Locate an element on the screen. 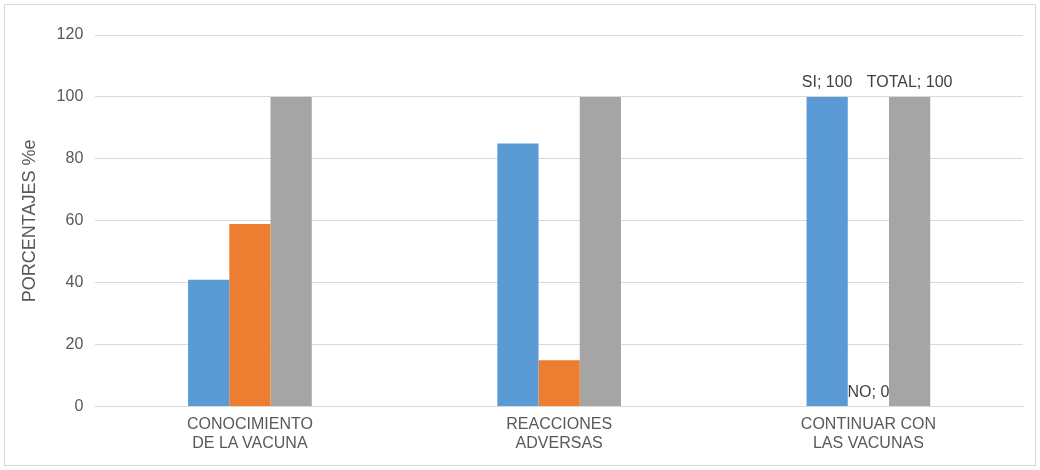 This screenshot has width=1040, height=470. x-tick-label: REACCIONES ADVERSAS is located at coordinates (559, 432).